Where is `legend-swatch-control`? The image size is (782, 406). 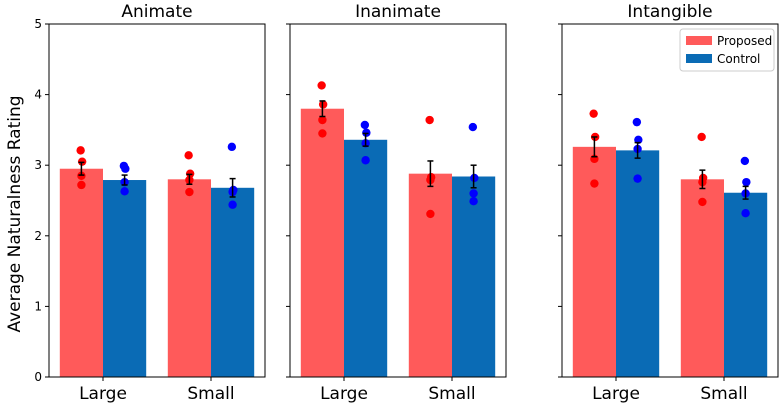 legend-swatch-control is located at coordinates (699, 58).